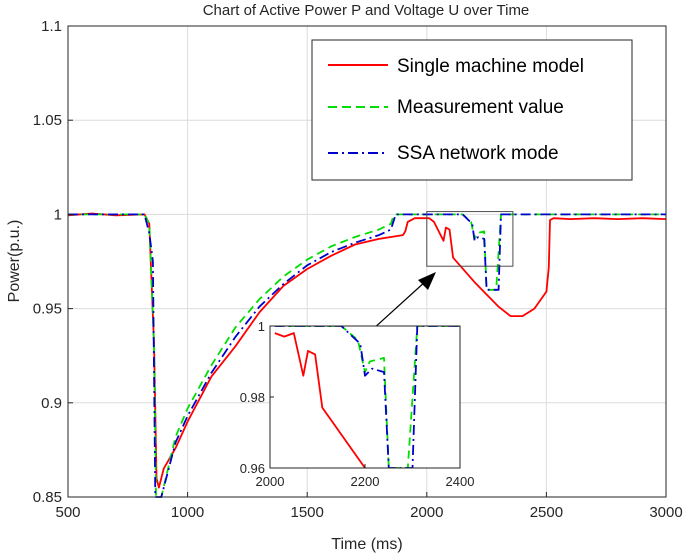  What do you see at coordinates (665, 512) in the screenshot?
I see `x-tick-label: 3000` at bounding box center [665, 512].